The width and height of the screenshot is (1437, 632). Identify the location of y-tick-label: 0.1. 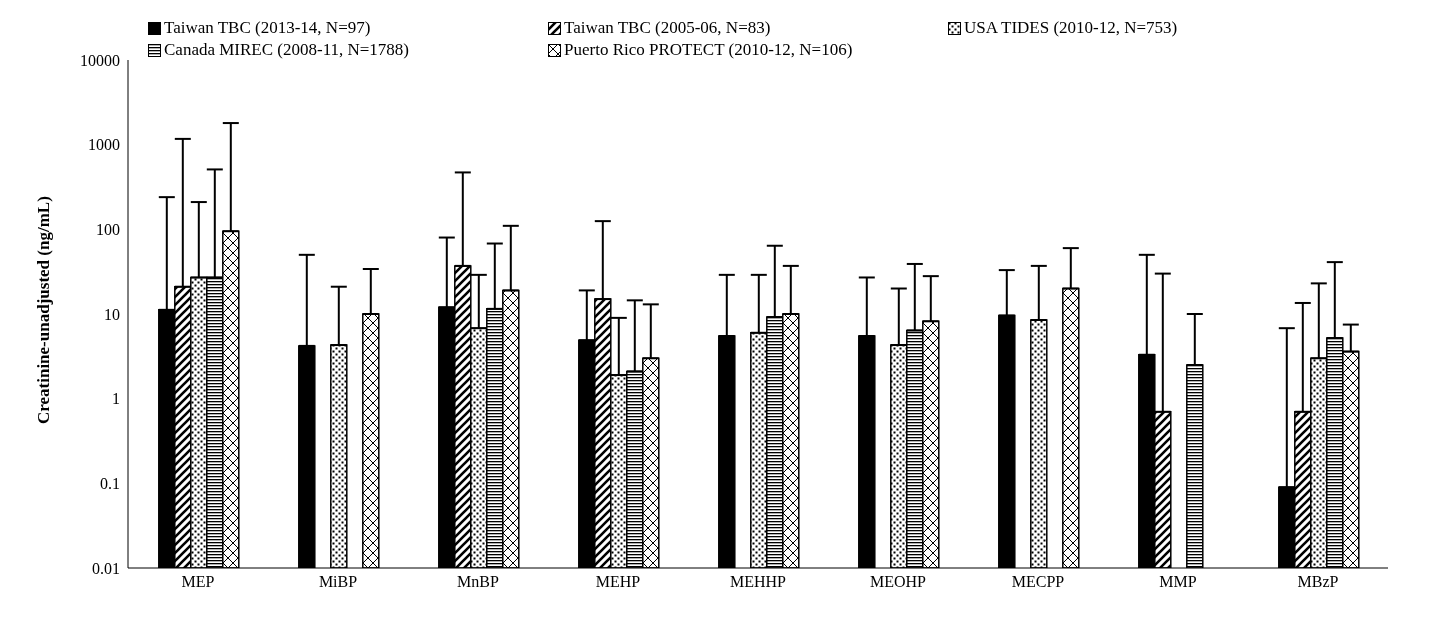
(110, 484).